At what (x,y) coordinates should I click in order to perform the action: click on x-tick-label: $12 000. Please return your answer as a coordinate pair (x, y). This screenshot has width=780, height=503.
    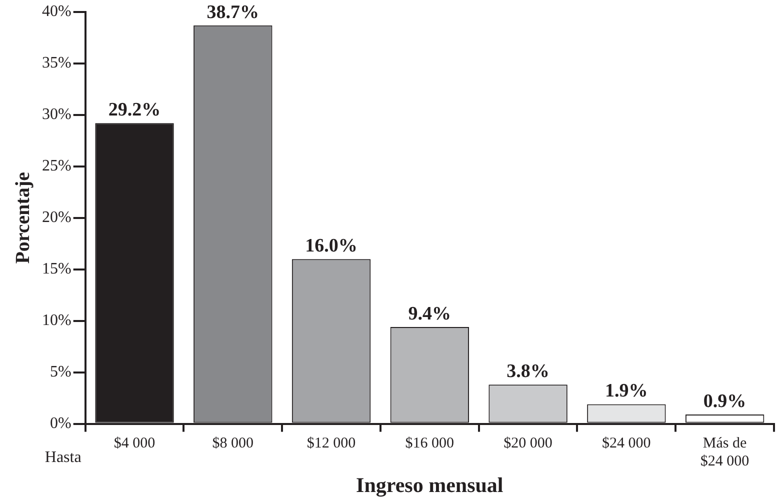
    Looking at the image, I should click on (331, 444).